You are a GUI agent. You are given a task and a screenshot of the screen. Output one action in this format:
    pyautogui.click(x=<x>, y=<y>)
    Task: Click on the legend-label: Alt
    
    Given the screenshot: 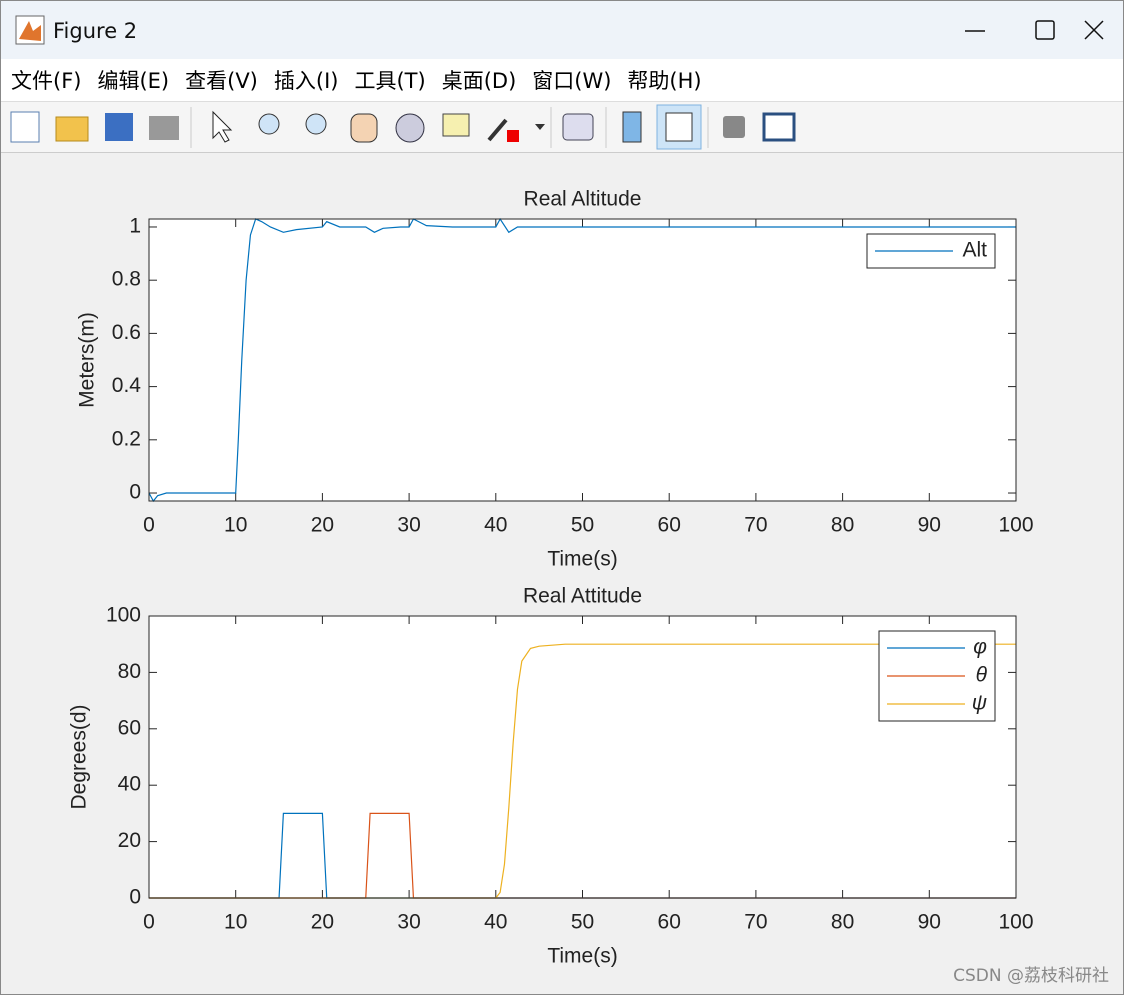 What is the action you would take?
    pyautogui.click(x=974, y=250)
    